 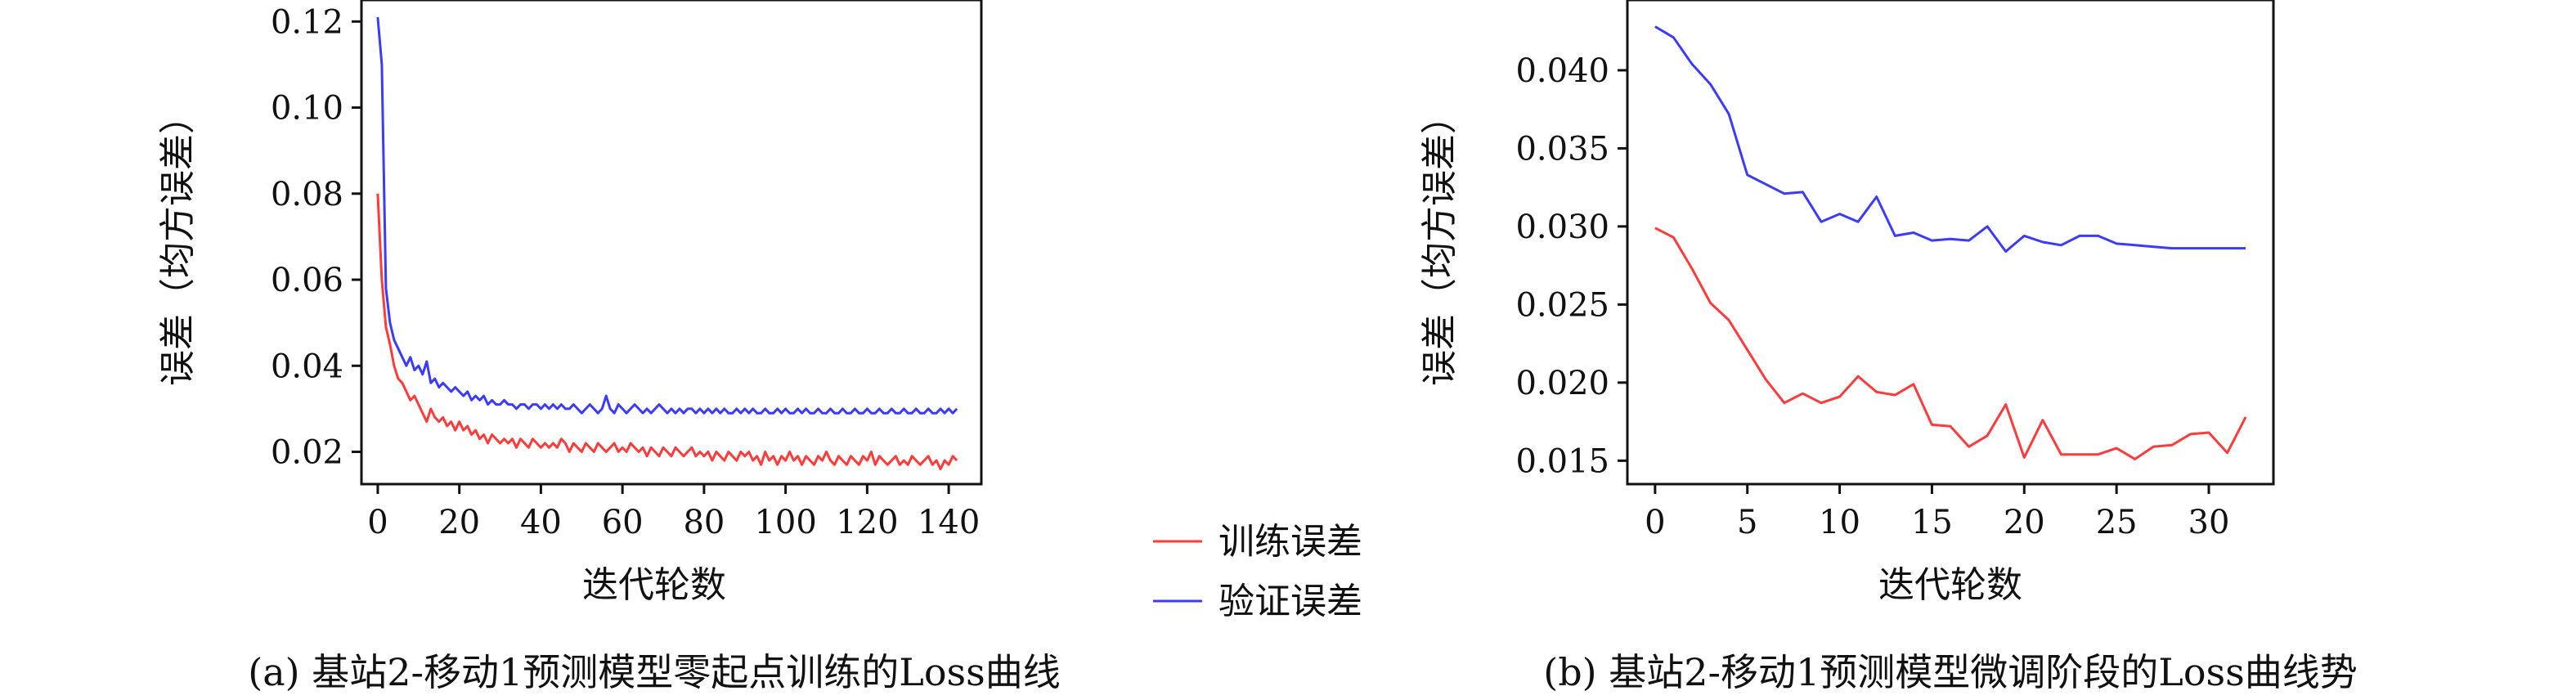 I want to click on x-tick-label: 80, so click(x=704, y=522).